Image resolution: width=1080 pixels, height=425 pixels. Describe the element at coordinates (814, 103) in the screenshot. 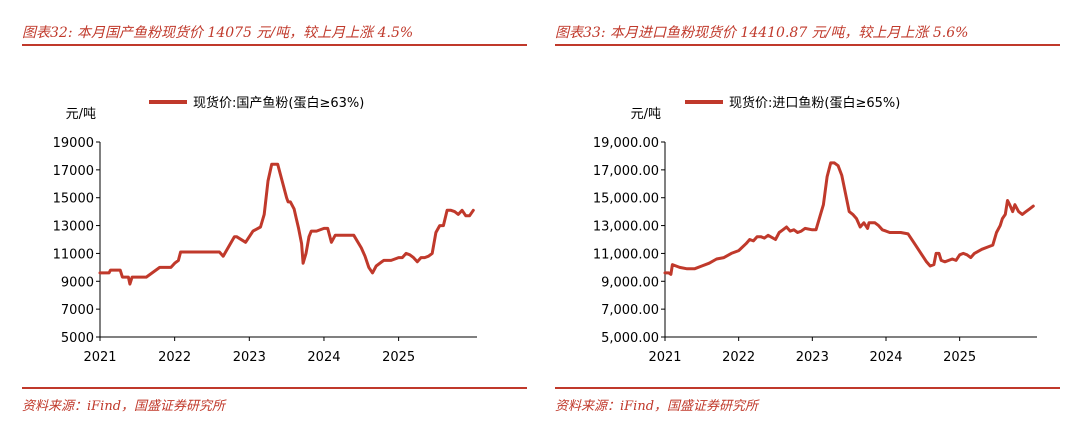

I see `legend-label: 现货价:进口鱼粉(蛋白≥65%)` at that location.